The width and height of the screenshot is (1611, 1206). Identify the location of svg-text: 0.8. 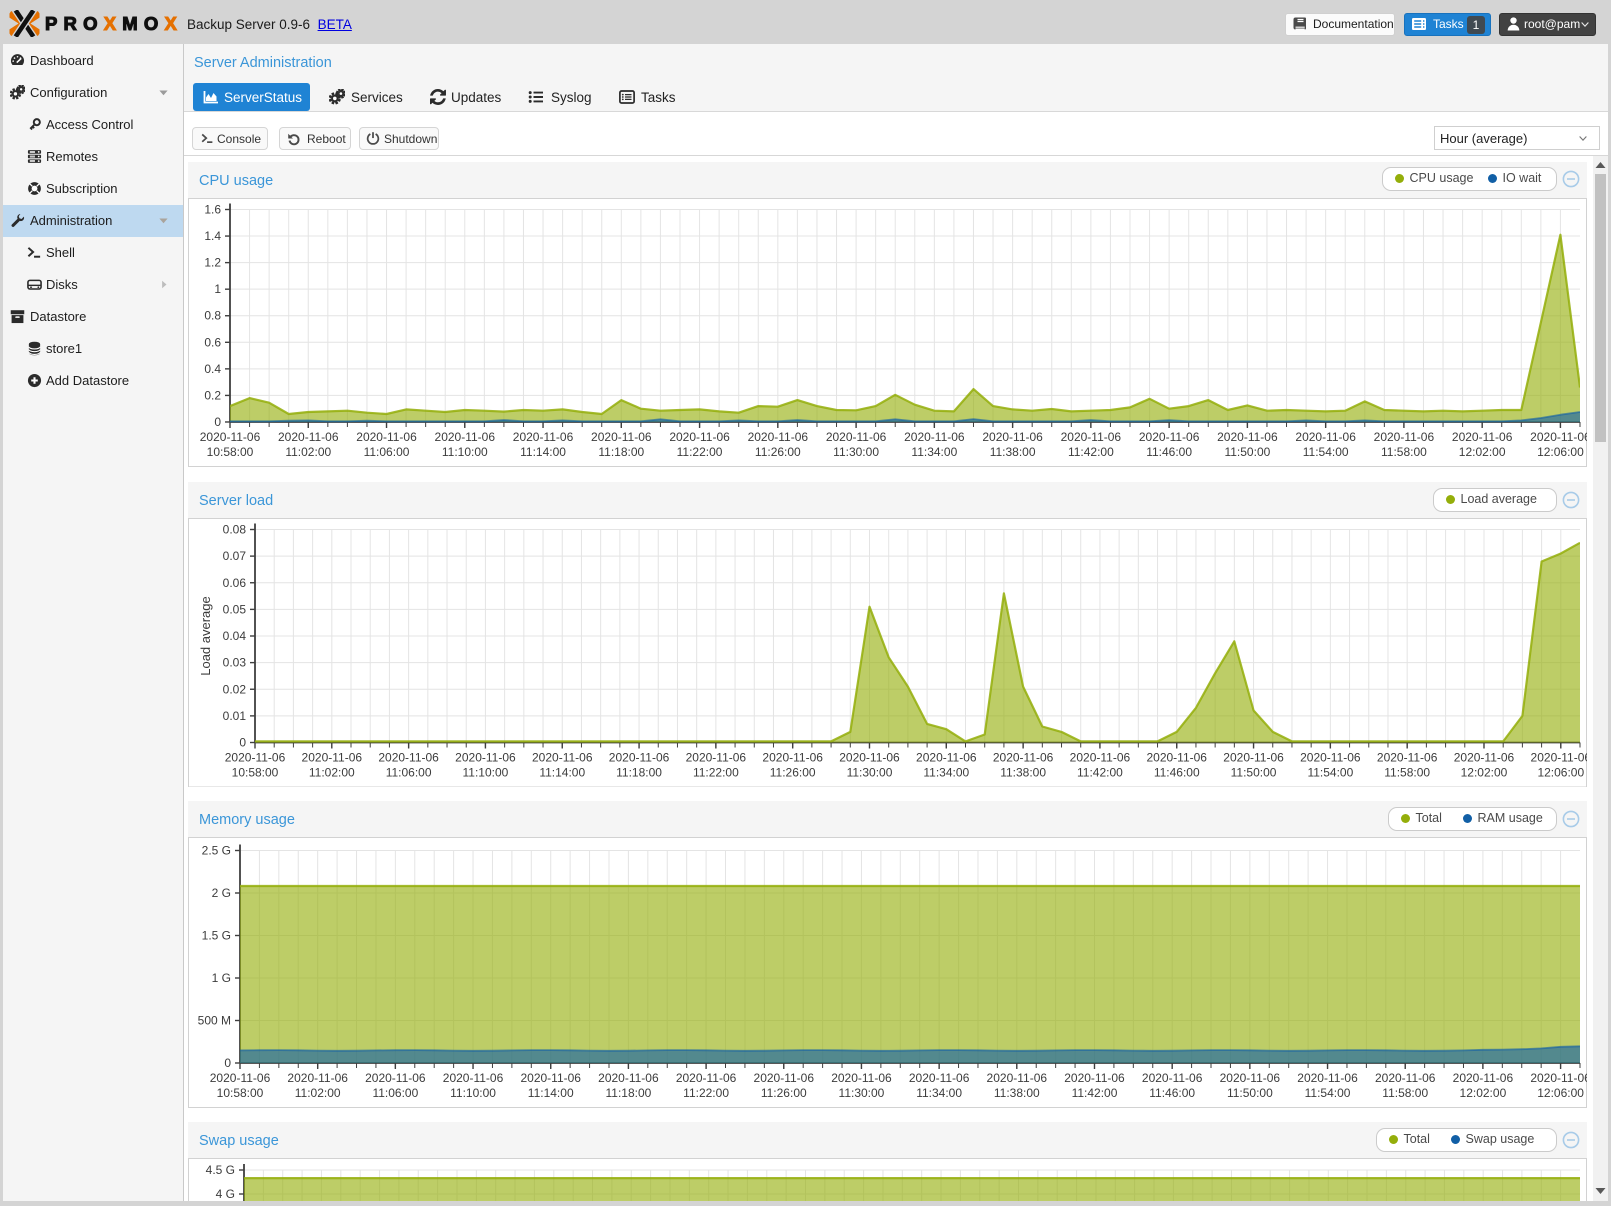
(212, 315).